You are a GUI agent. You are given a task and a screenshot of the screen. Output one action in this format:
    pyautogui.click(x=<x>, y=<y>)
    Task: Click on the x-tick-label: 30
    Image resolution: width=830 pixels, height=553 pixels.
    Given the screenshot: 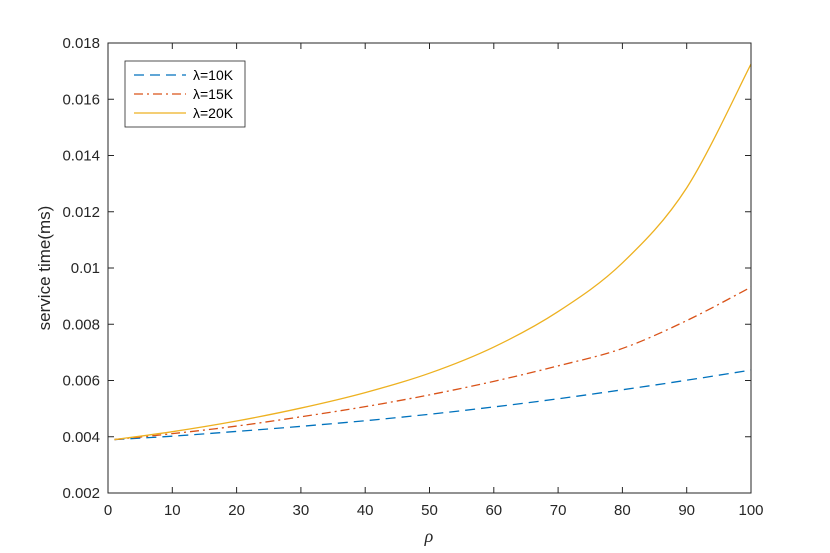 What is the action you would take?
    pyautogui.click(x=301, y=510)
    